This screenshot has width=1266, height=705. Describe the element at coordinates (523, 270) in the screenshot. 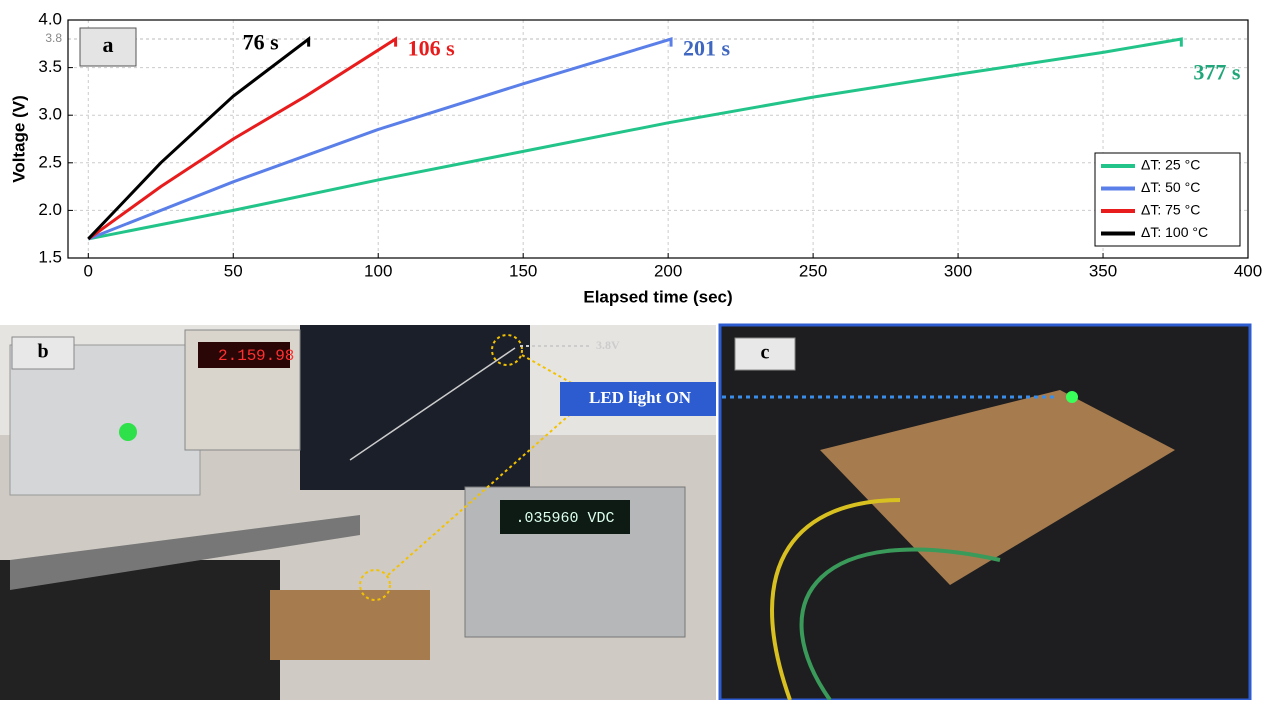

I see `x-tick-label: 150` at that location.